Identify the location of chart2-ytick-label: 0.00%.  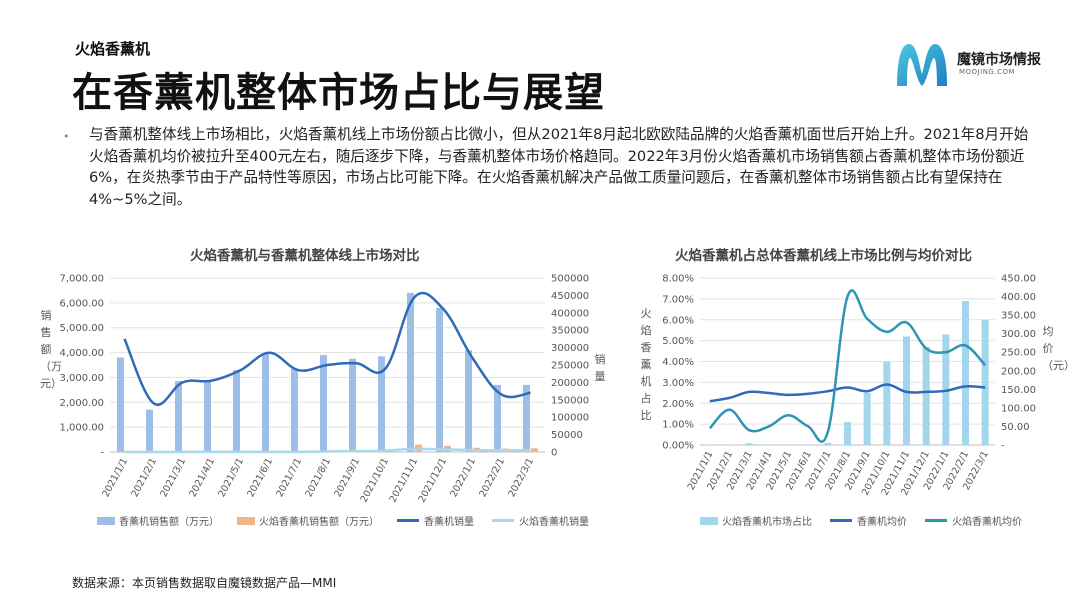
(678, 446).